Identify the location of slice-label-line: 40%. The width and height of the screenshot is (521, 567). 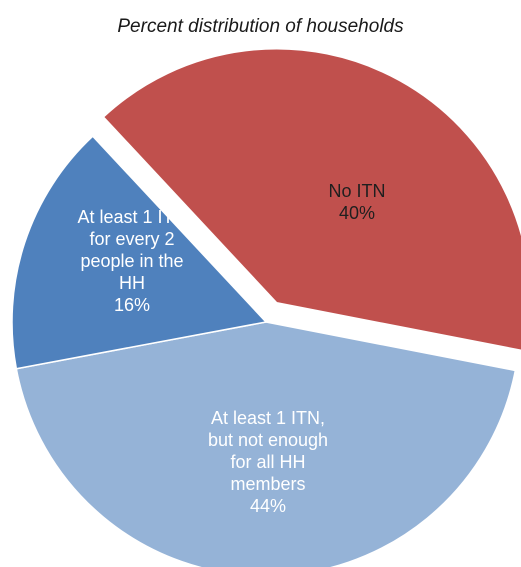
(357, 213).